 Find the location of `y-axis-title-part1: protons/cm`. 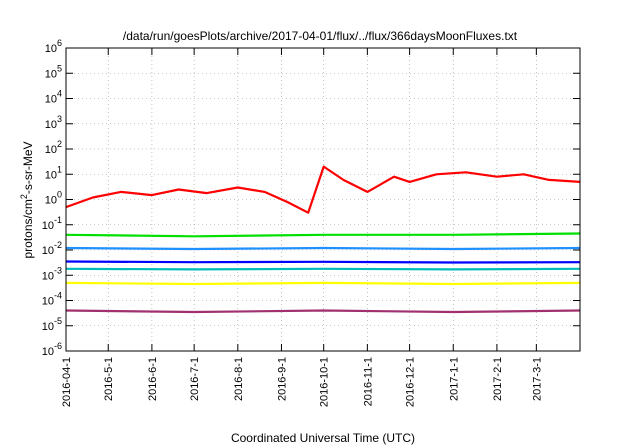

y-axis-title-part1: protons/cm is located at coordinates (28, 228).